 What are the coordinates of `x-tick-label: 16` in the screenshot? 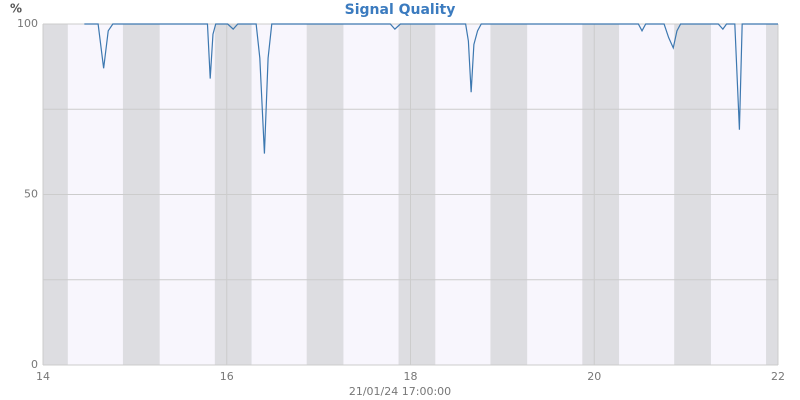 It's located at (227, 376).